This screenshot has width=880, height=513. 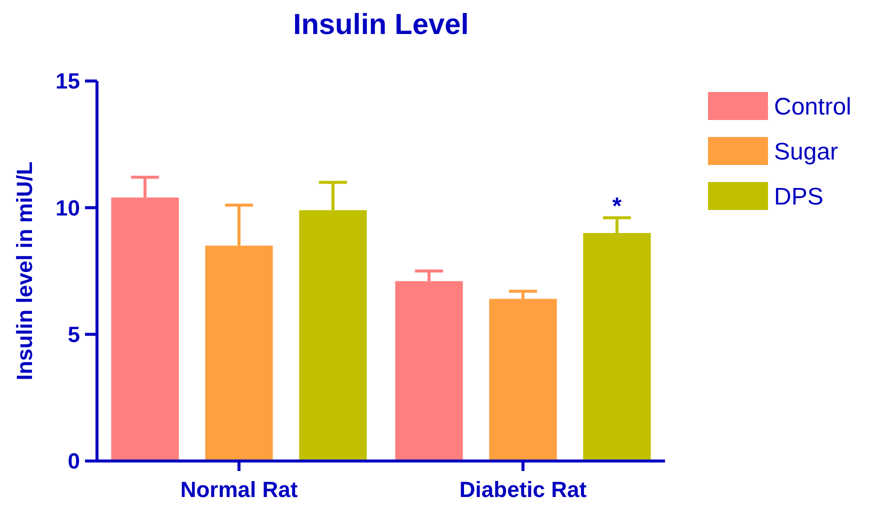 What do you see at coordinates (68, 81) in the screenshot?
I see `y-tick-label: 15` at bounding box center [68, 81].